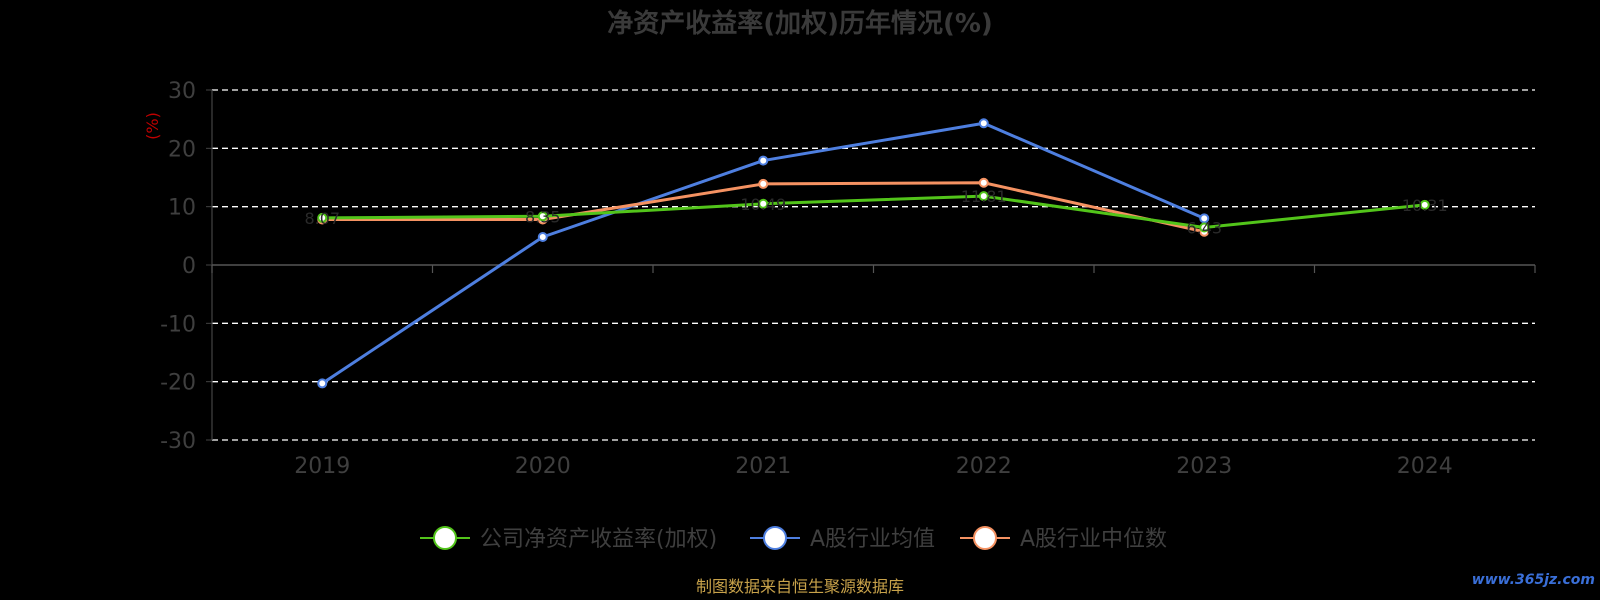 The width and height of the screenshot is (1600, 600). I want to click on y-tick-label: 20, so click(182, 149).